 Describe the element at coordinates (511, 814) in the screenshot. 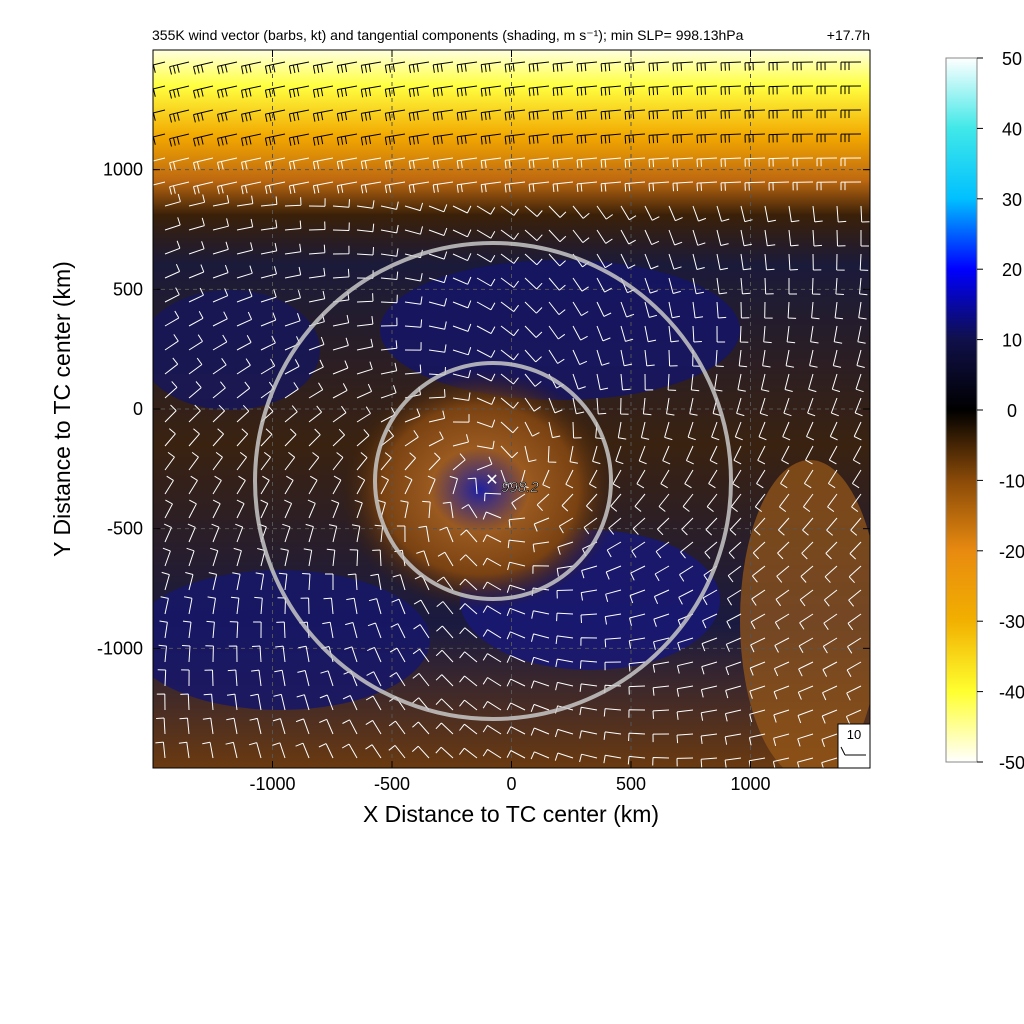

I see `x-axis-title: X Distance to TC center (km)` at that location.